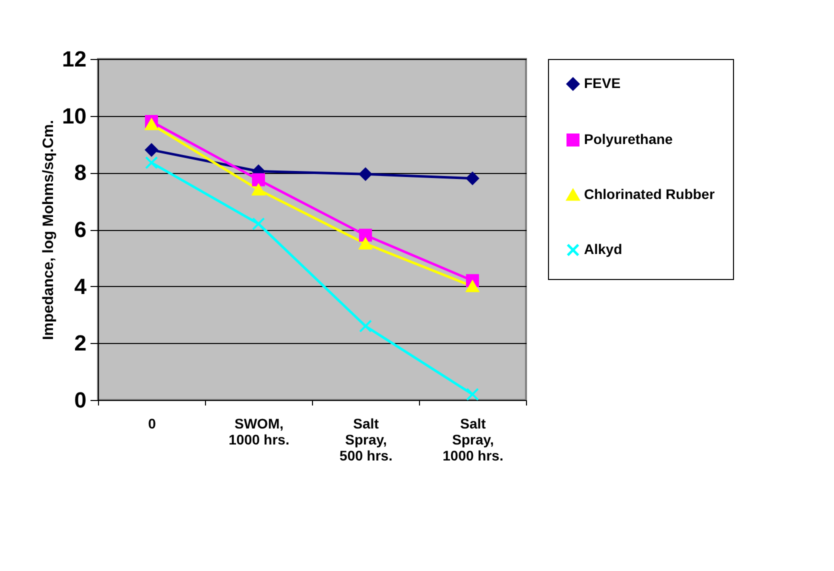 This screenshot has height=571, width=834. What do you see at coordinates (473, 440) in the screenshot?
I see `x-tick-label: Salt Spray, 1000 hrs.` at bounding box center [473, 440].